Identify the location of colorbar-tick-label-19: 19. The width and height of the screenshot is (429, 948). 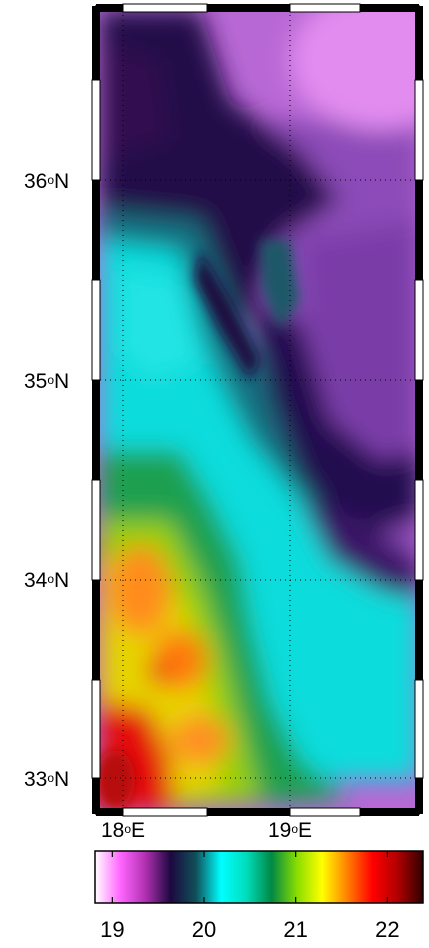
(112, 929).